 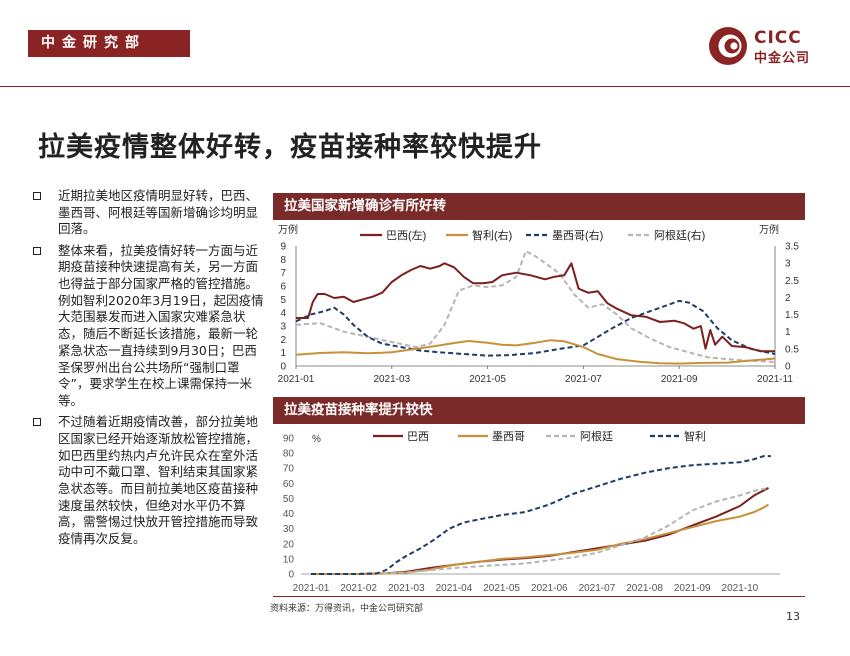 I want to click on x-tick-label: 2021-06, so click(x=549, y=588).